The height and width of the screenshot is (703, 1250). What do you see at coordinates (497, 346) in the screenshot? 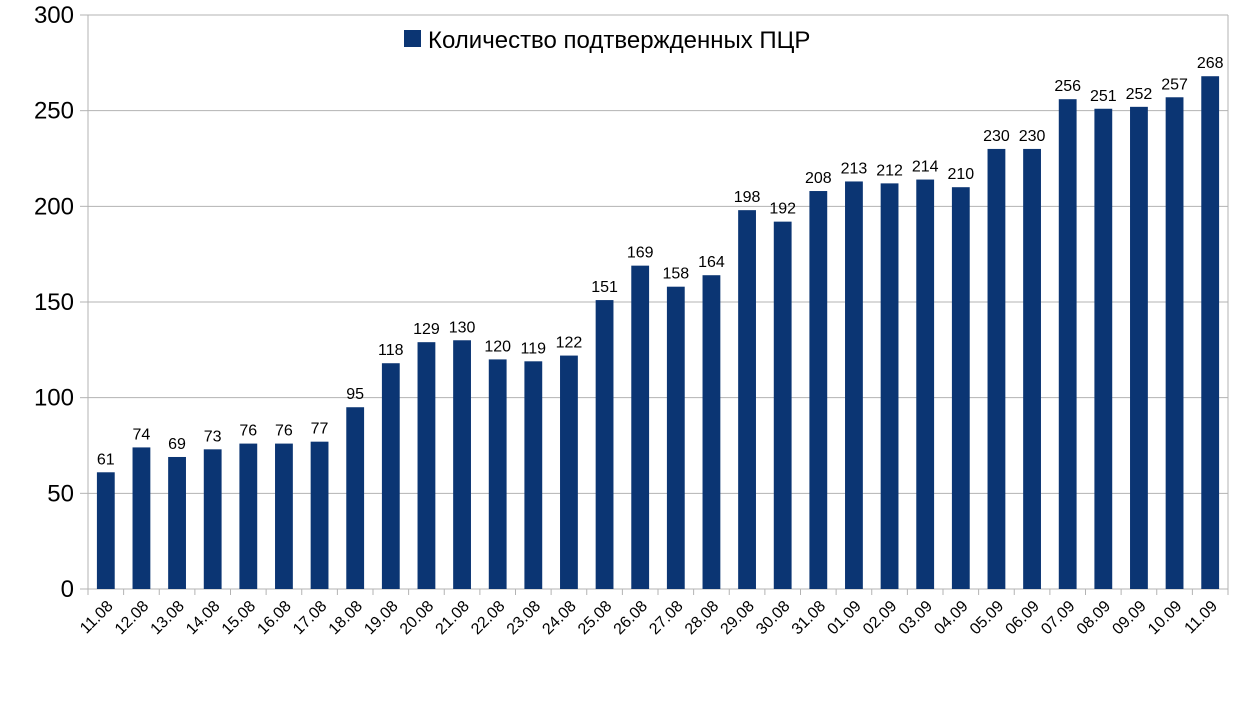
I see `data-label: 120` at bounding box center [497, 346].